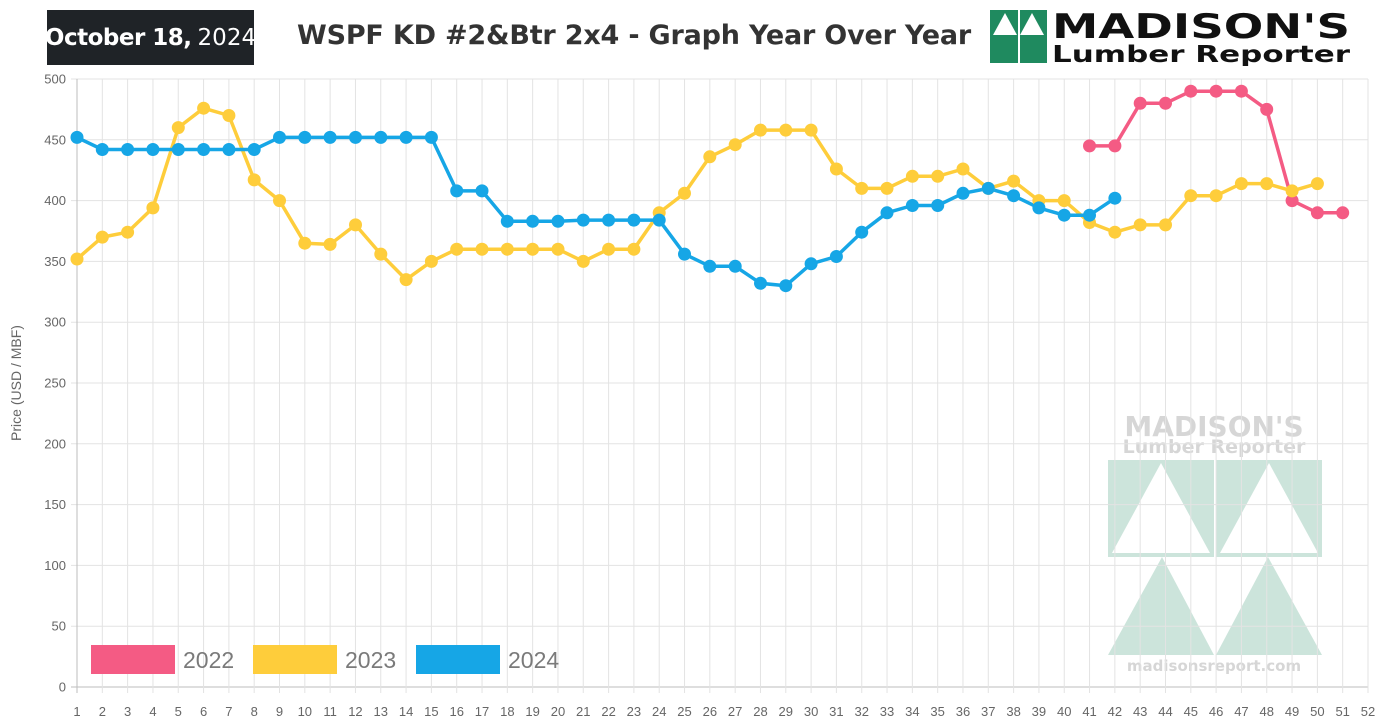  What do you see at coordinates (1165, 711) in the screenshot?
I see `x-tick-label: 44` at bounding box center [1165, 711].